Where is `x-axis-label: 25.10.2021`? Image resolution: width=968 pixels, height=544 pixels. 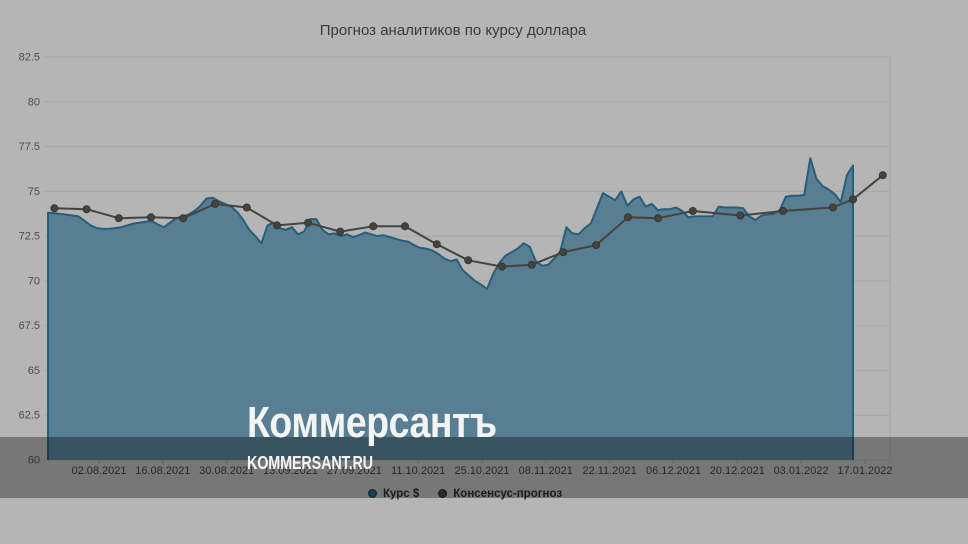
x-axis-label: 25.10.2021 is located at coordinates (481, 471).